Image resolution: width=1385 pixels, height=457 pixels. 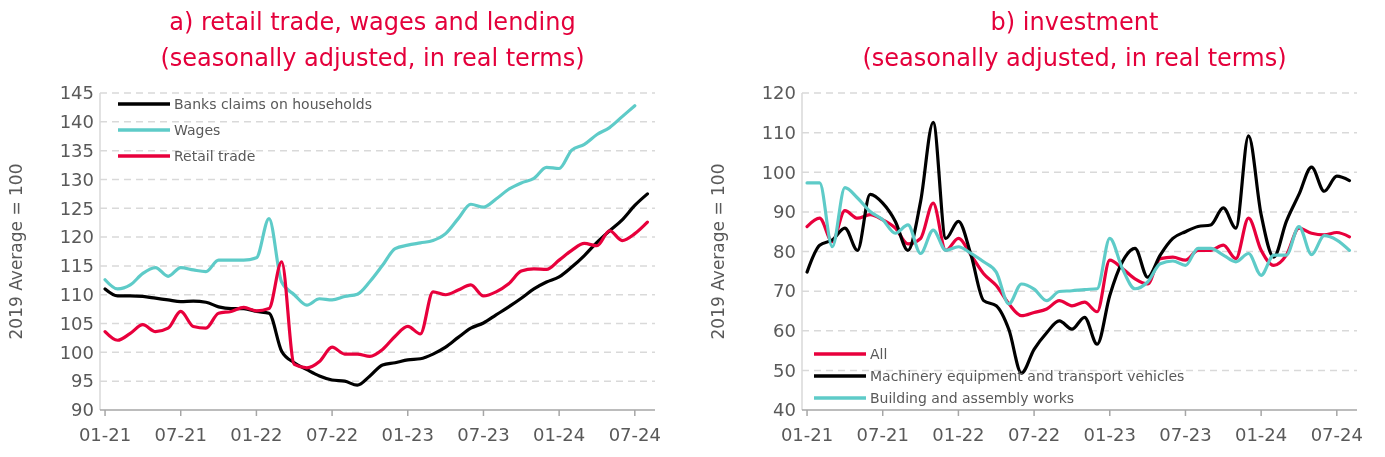 I want to click on legend-label: Banks claims on households, so click(x=273, y=103).